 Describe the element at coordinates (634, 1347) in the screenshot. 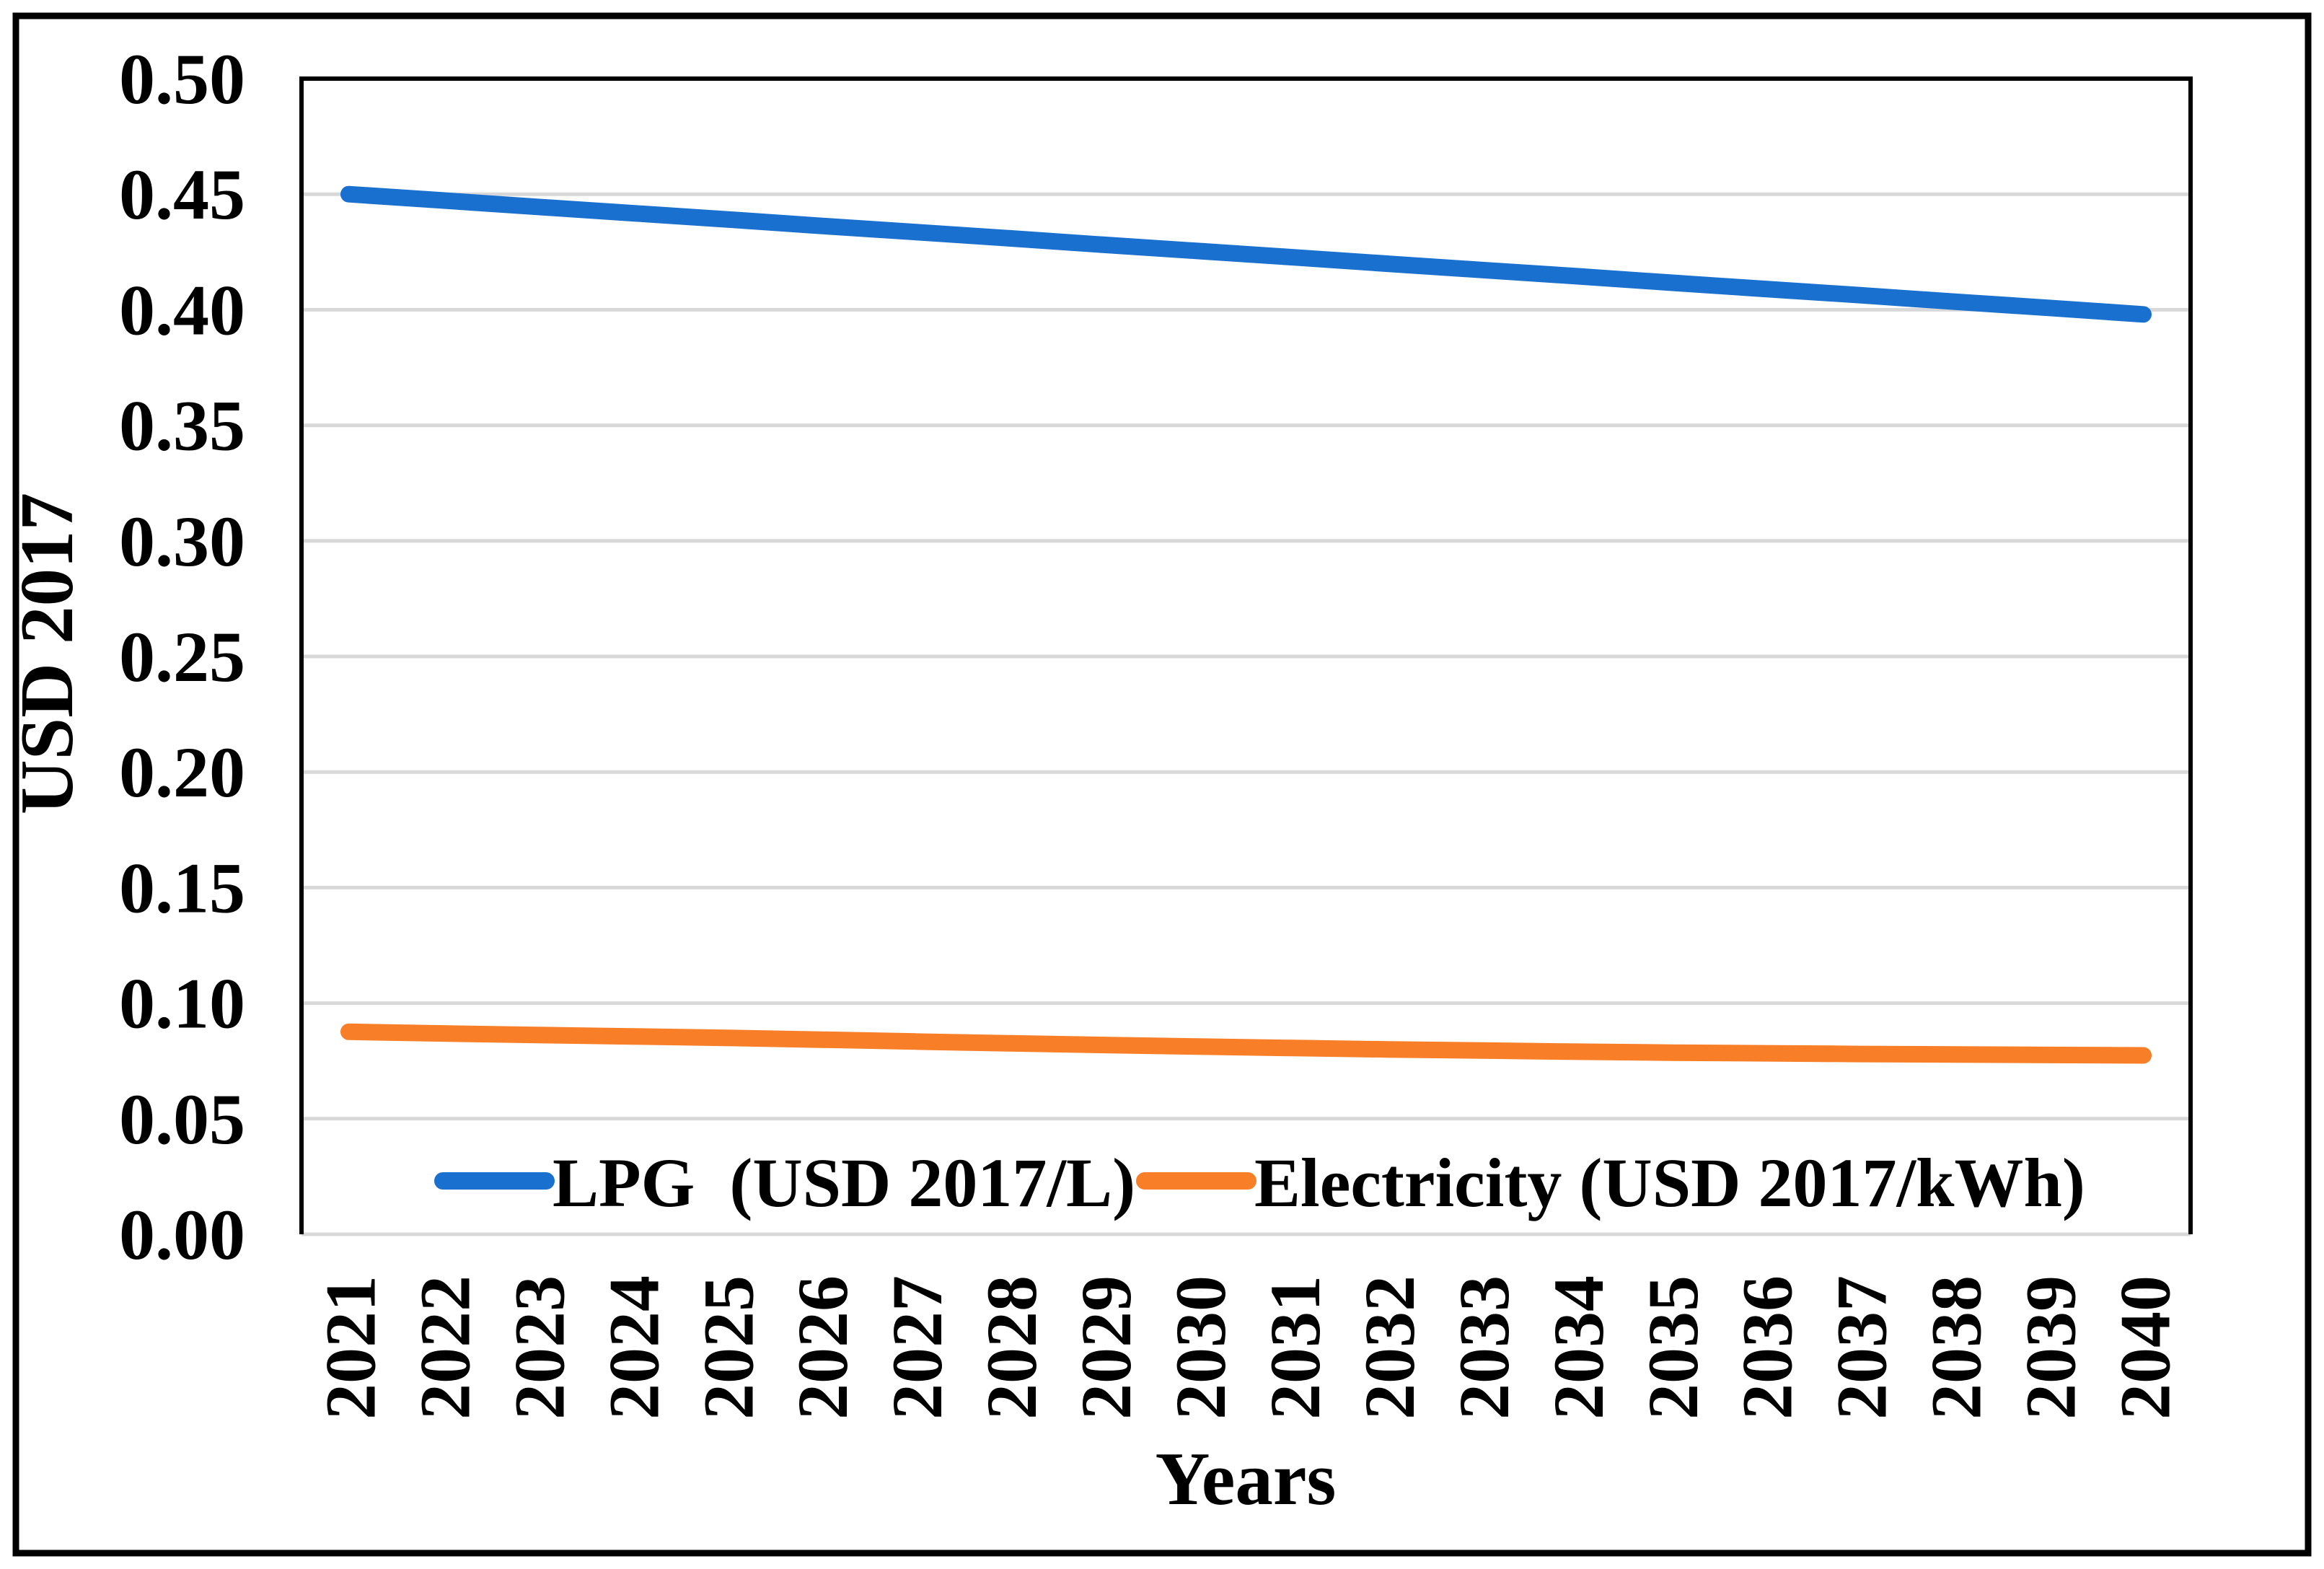

I see `x-tick-label: 2024` at that location.